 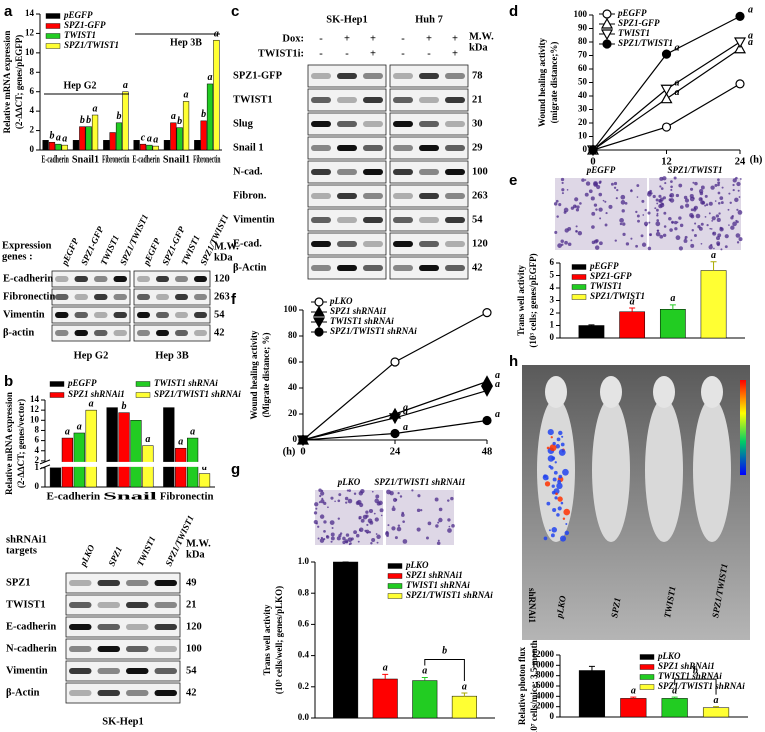 What do you see at coordinates (373, 331) in the screenshot?
I see `legend-label: SPZ1/TWIST1 shRNAi` at bounding box center [373, 331].